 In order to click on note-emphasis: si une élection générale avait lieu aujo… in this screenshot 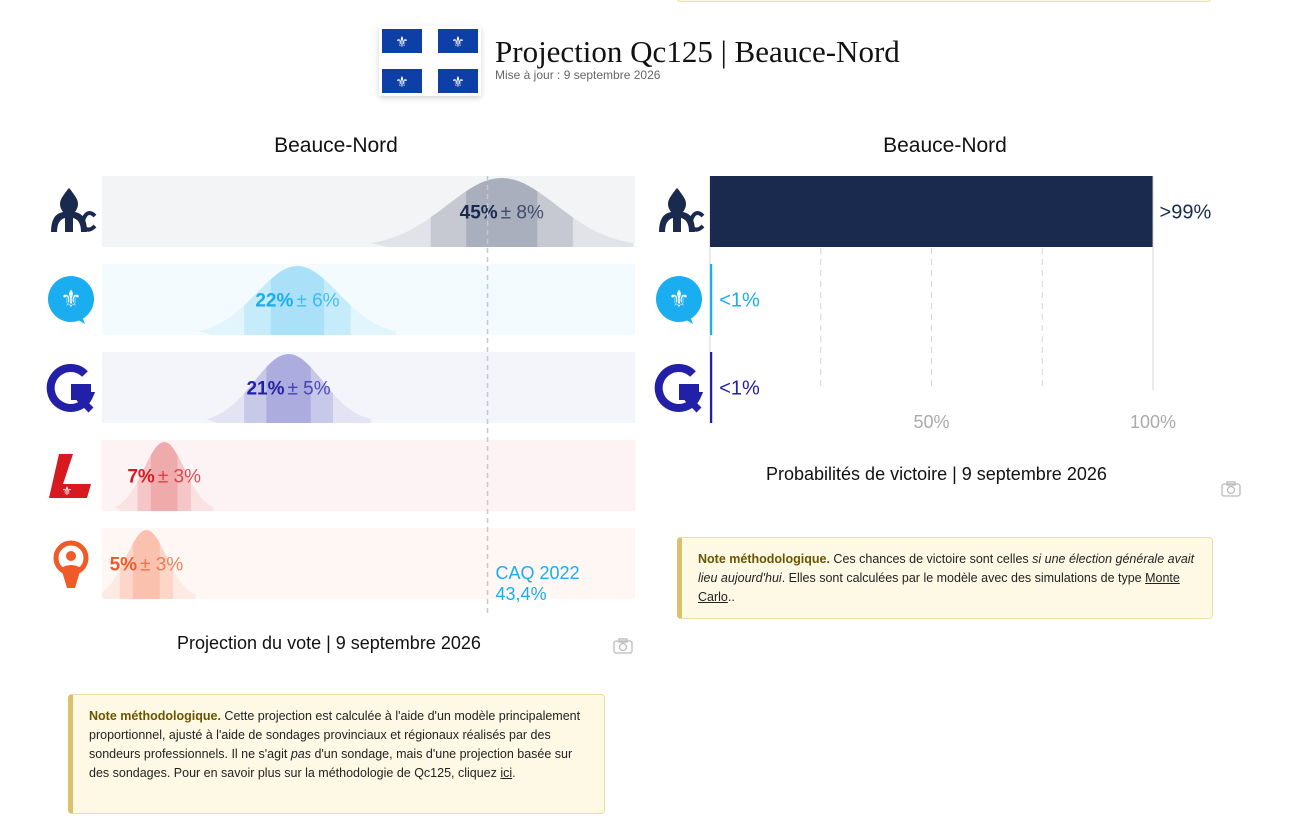, I will do `click(946, 568)`.